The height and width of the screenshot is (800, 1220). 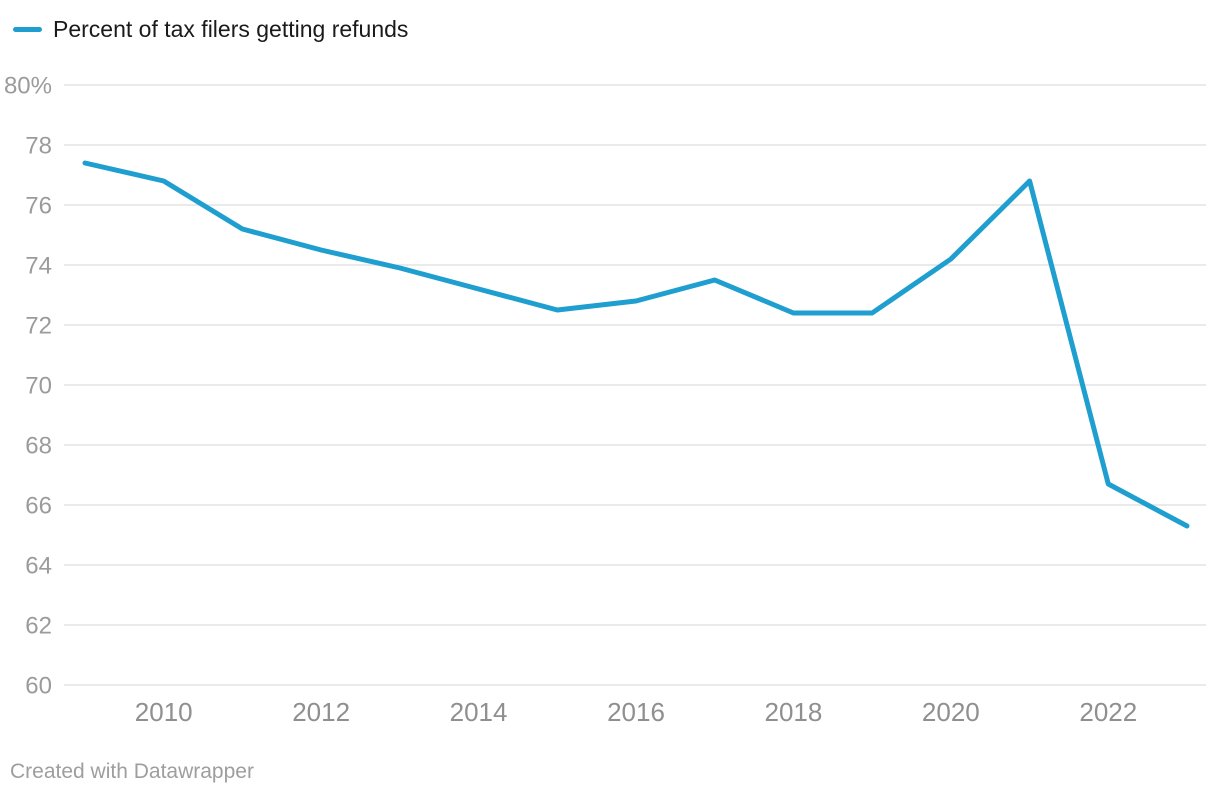 I want to click on legend-line-swatch, so click(x=27, y=30).